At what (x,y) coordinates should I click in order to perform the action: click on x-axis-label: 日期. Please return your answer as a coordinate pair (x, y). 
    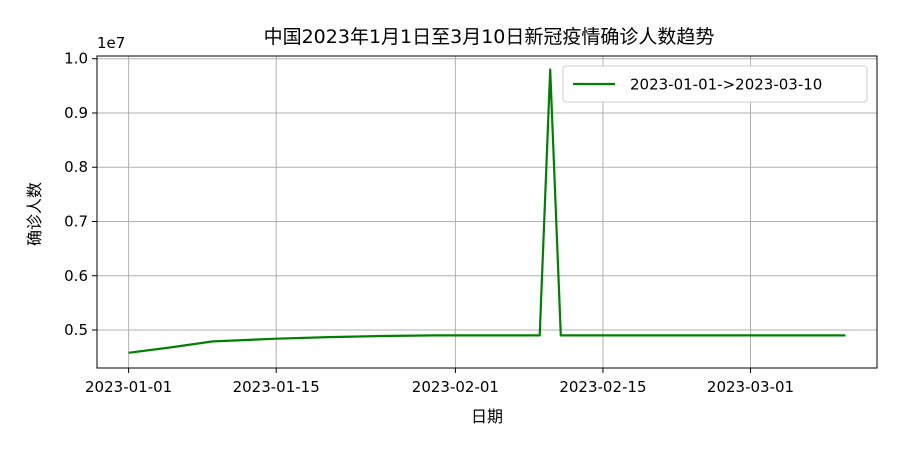
    Looking at the image, I should click on (487, 416).